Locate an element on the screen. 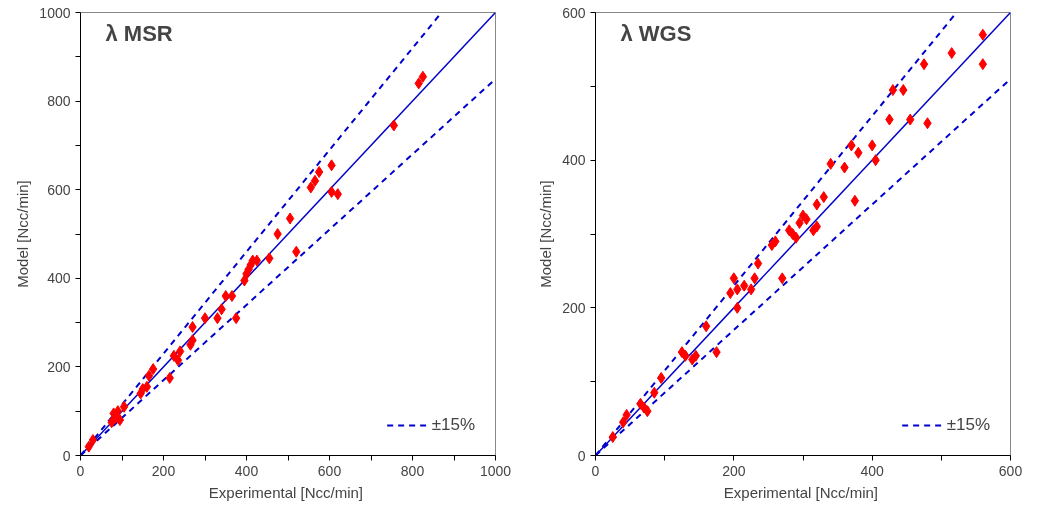 The width and height of the screenshot is (1037, 515). x-tick-label: 1000 is located at coordinates (495, 470).